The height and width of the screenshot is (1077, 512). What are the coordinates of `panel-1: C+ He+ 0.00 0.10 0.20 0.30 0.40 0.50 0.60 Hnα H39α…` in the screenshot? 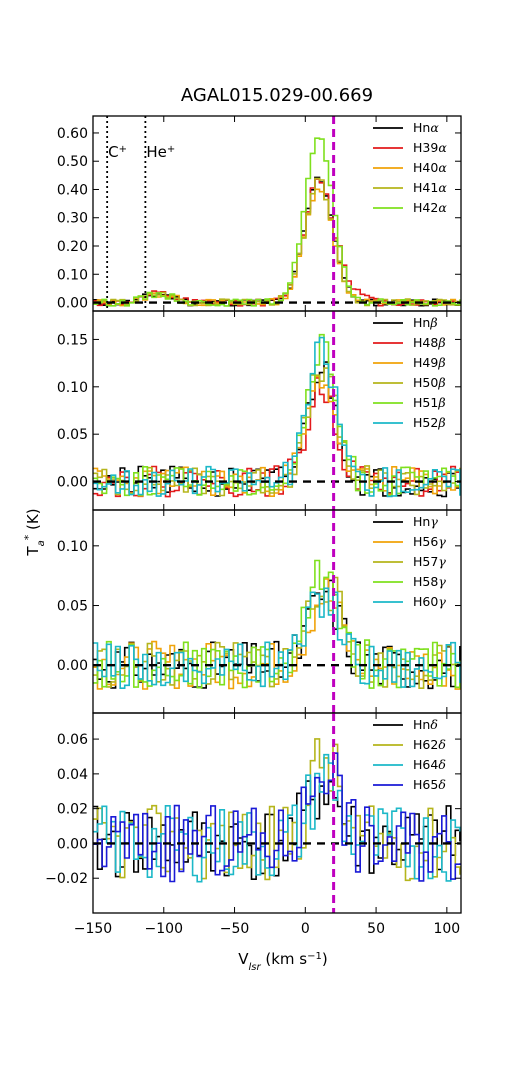 It's located at (259, 213).